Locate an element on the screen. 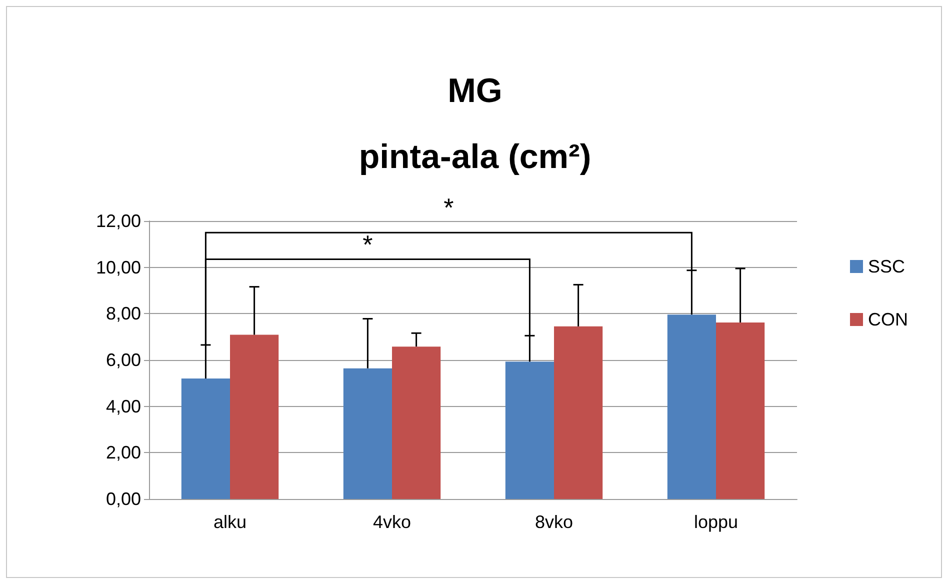 This screenshot has width=950, height=586. y-tick-label: 6,00 is located at coordinates (123, 360).